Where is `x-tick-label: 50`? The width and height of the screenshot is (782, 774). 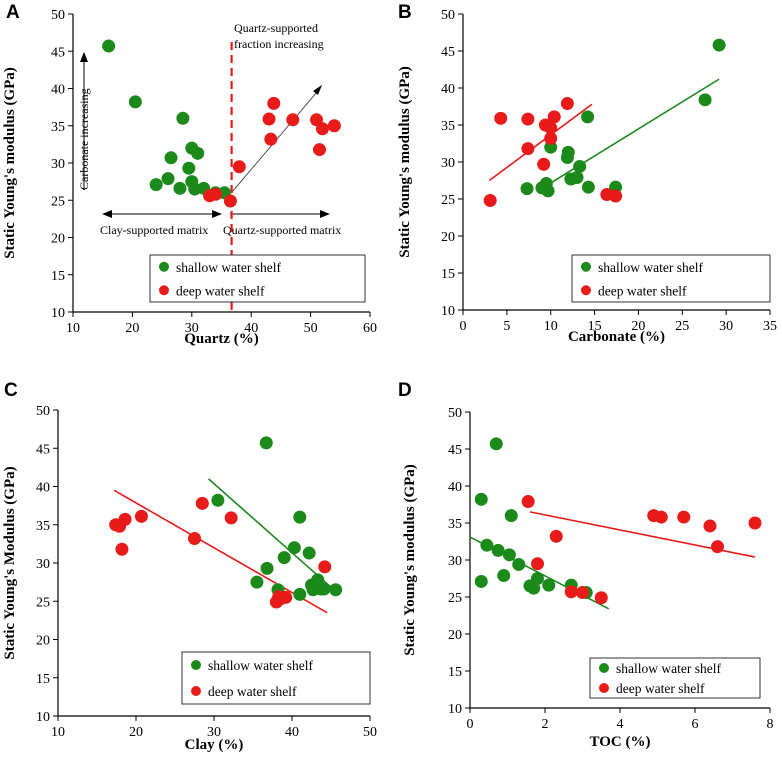
x-tick-label: 50 is located at coordinates (370, 732).